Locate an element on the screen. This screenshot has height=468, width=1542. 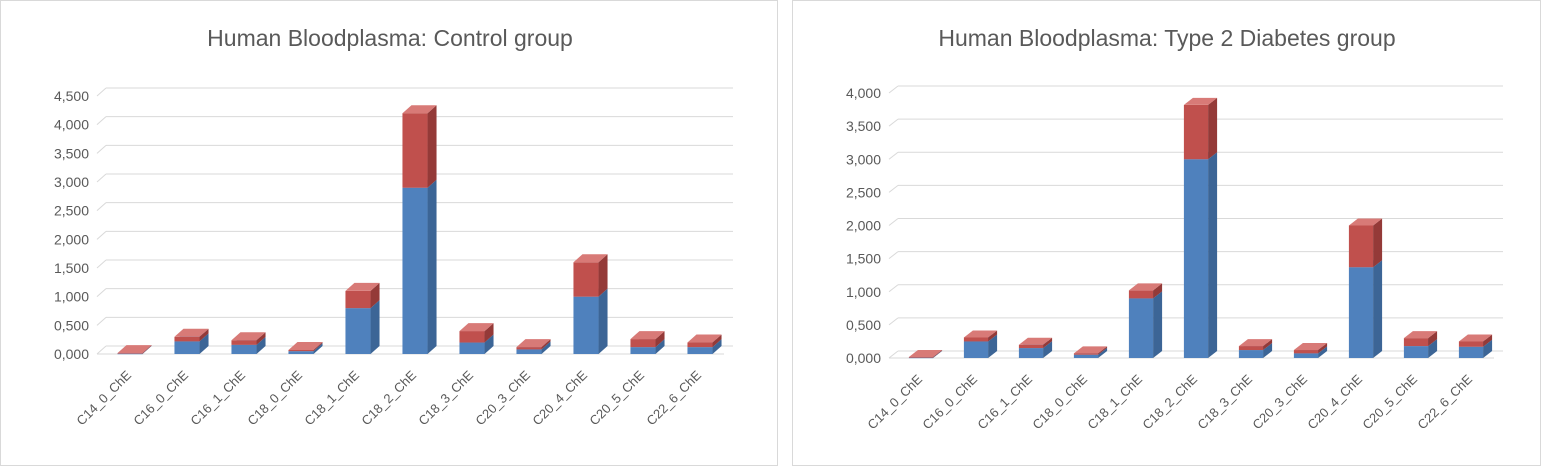
chart-title: Human Bloodplasma: Control group is located at coordinates (390, 38).